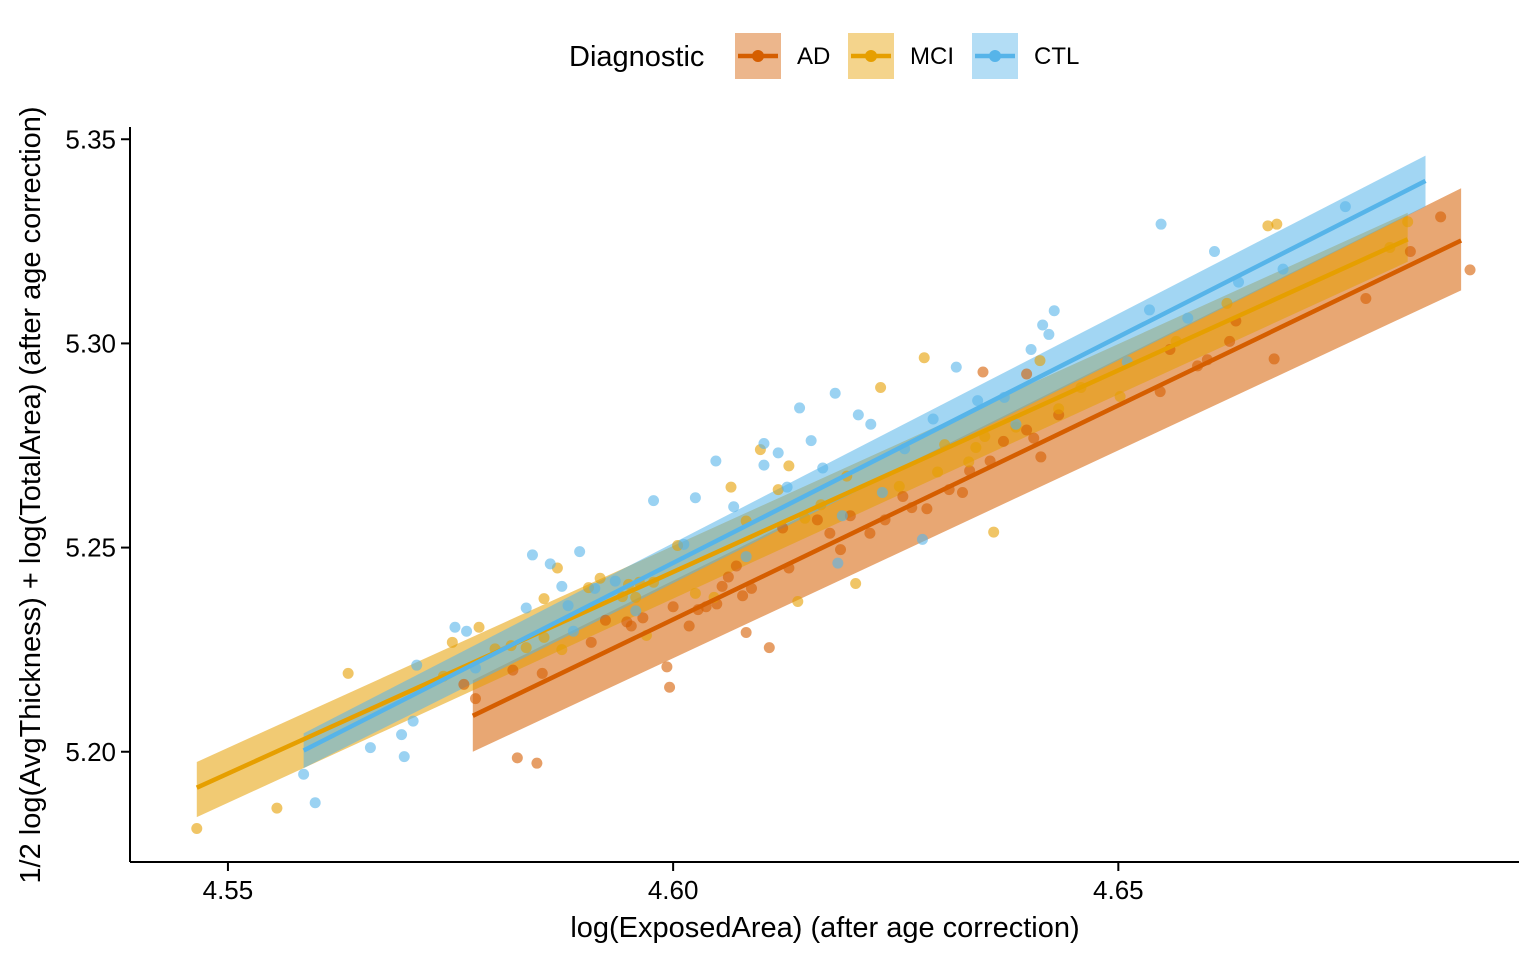 Image resolution: width=1536 pixels, height=960 pixels. What do you see at coordinates (90, 548) in the screenshot?
I see `y-tick-label: 5.25` at bounding box center [90, 548].